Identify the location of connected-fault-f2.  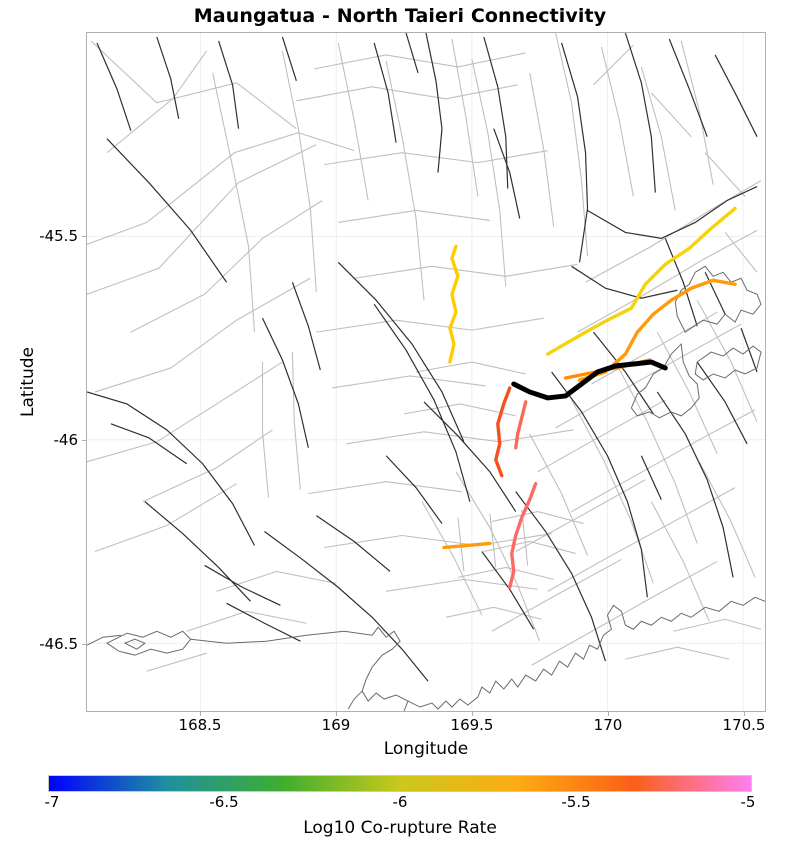
(641, 281).